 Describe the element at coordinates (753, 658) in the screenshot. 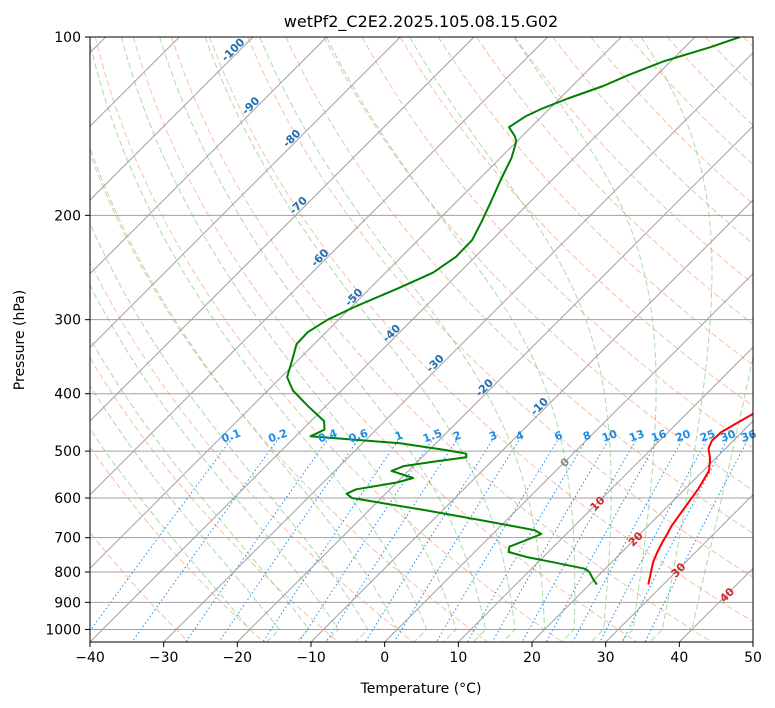

I see `x-tick-label: 50` at that location.